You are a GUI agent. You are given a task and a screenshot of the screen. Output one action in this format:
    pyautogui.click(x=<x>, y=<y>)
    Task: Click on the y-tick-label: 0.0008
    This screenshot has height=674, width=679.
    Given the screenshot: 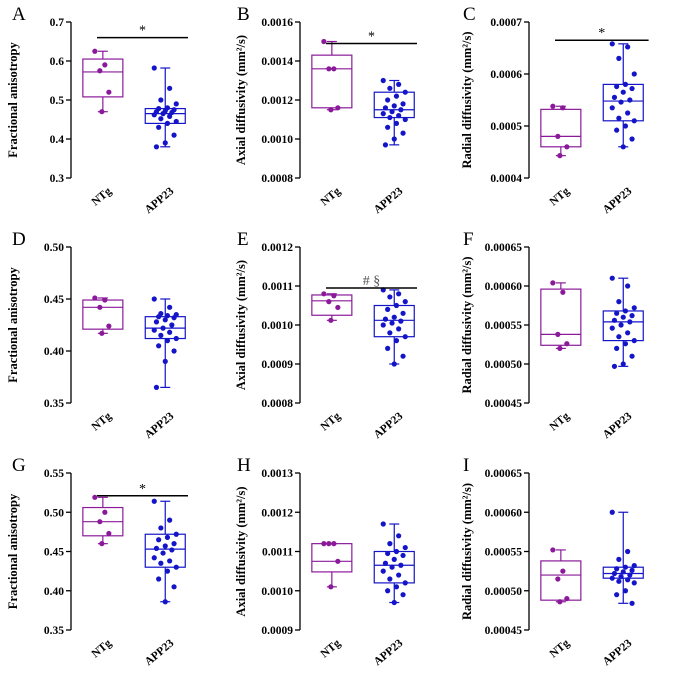 What is the action you would take?
    pyautogui.click(x=277, y=179)
    